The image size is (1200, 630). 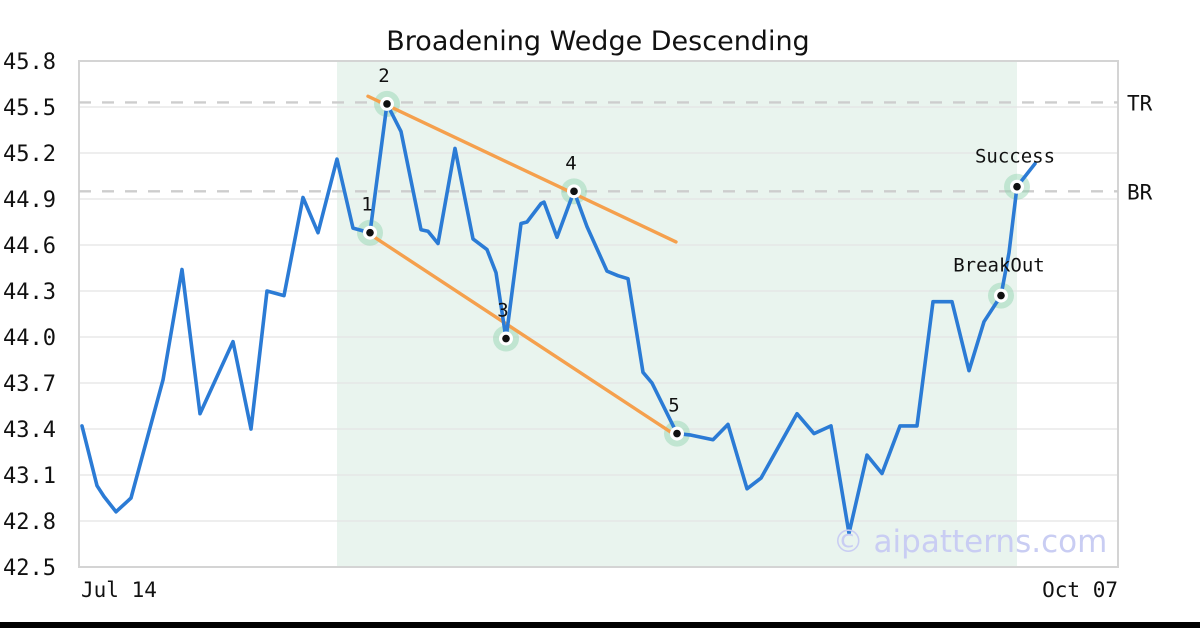 I want to click on y-tick-label: 43.7, so click(x=29, y=384).